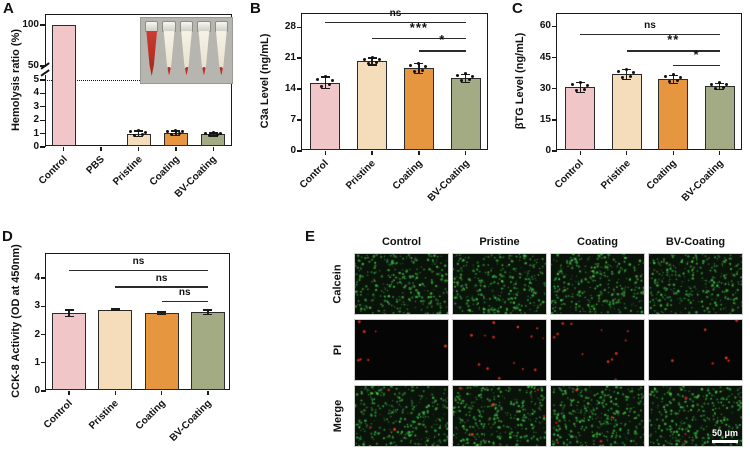  Describe the element at coordinates (401, 350) in the screenshot. I see `micrograph-pi-control` at that location.